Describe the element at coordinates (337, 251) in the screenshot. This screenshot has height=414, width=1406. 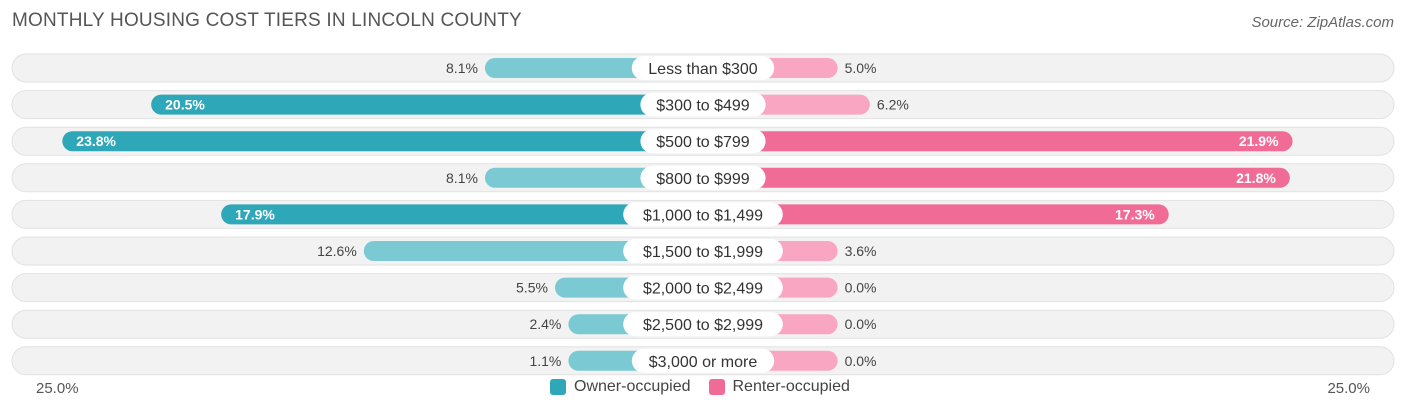
I see `owner-value-label: 12.6%` at that location.